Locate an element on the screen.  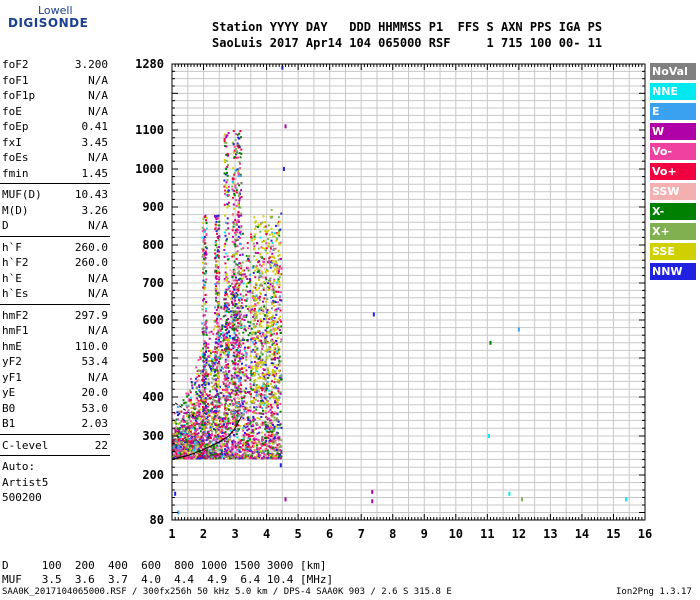
param-label: hmE is located at coordinates (12, 346).